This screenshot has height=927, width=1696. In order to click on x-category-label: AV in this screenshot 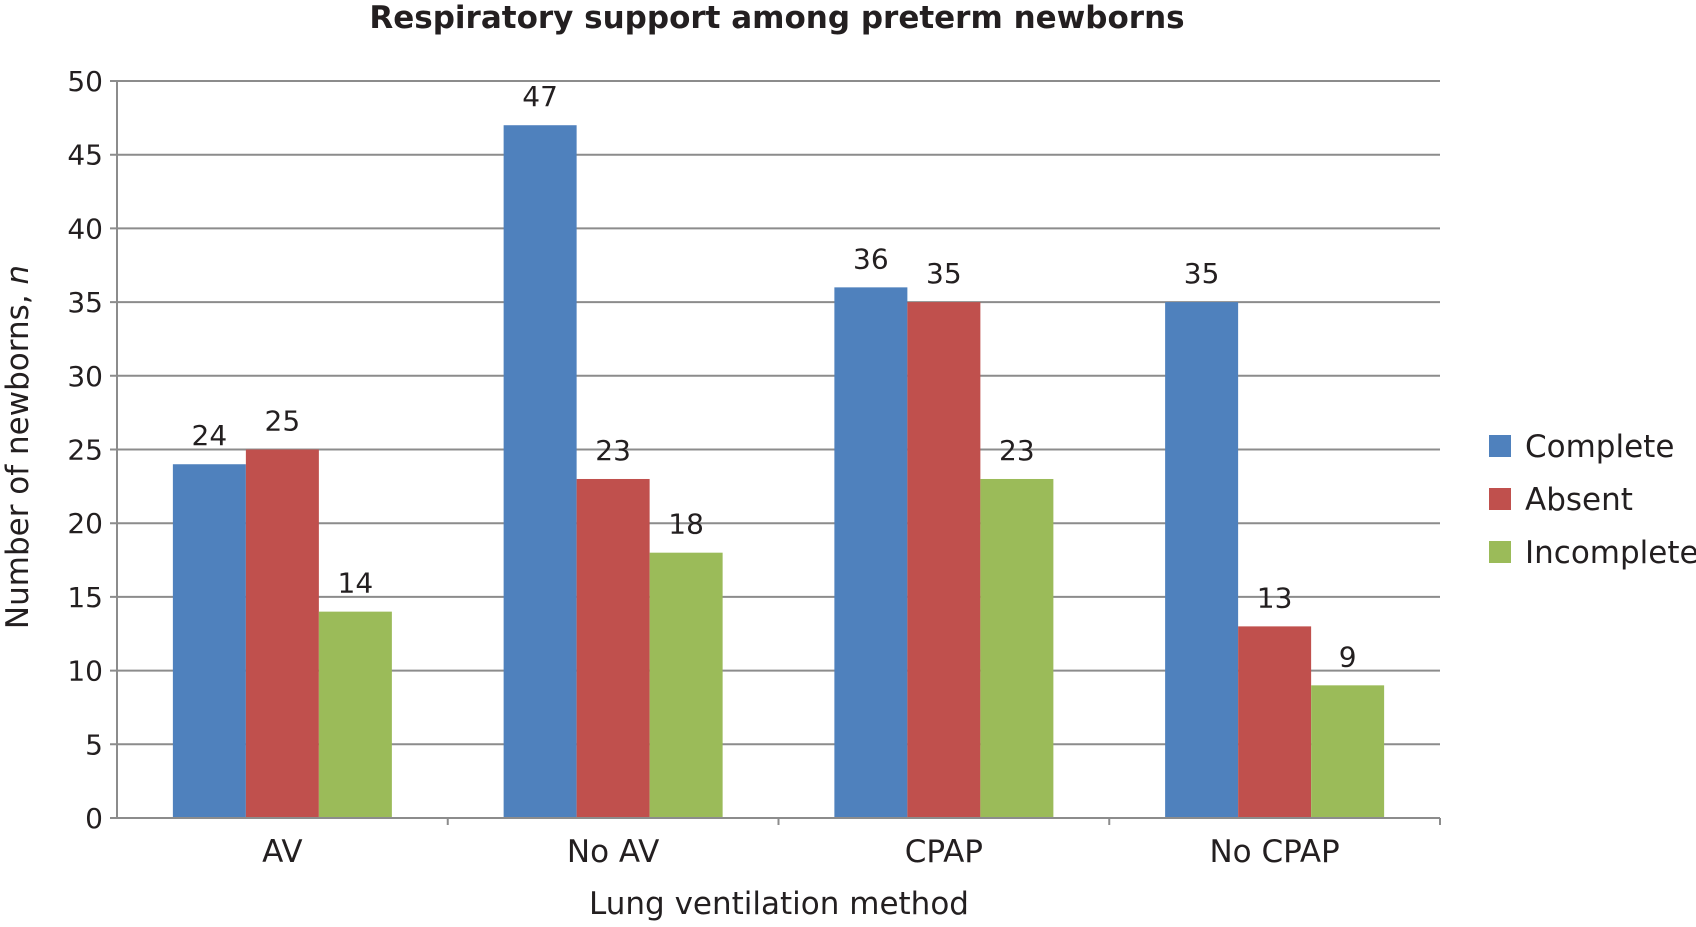, I will do `click(282, 852)`.